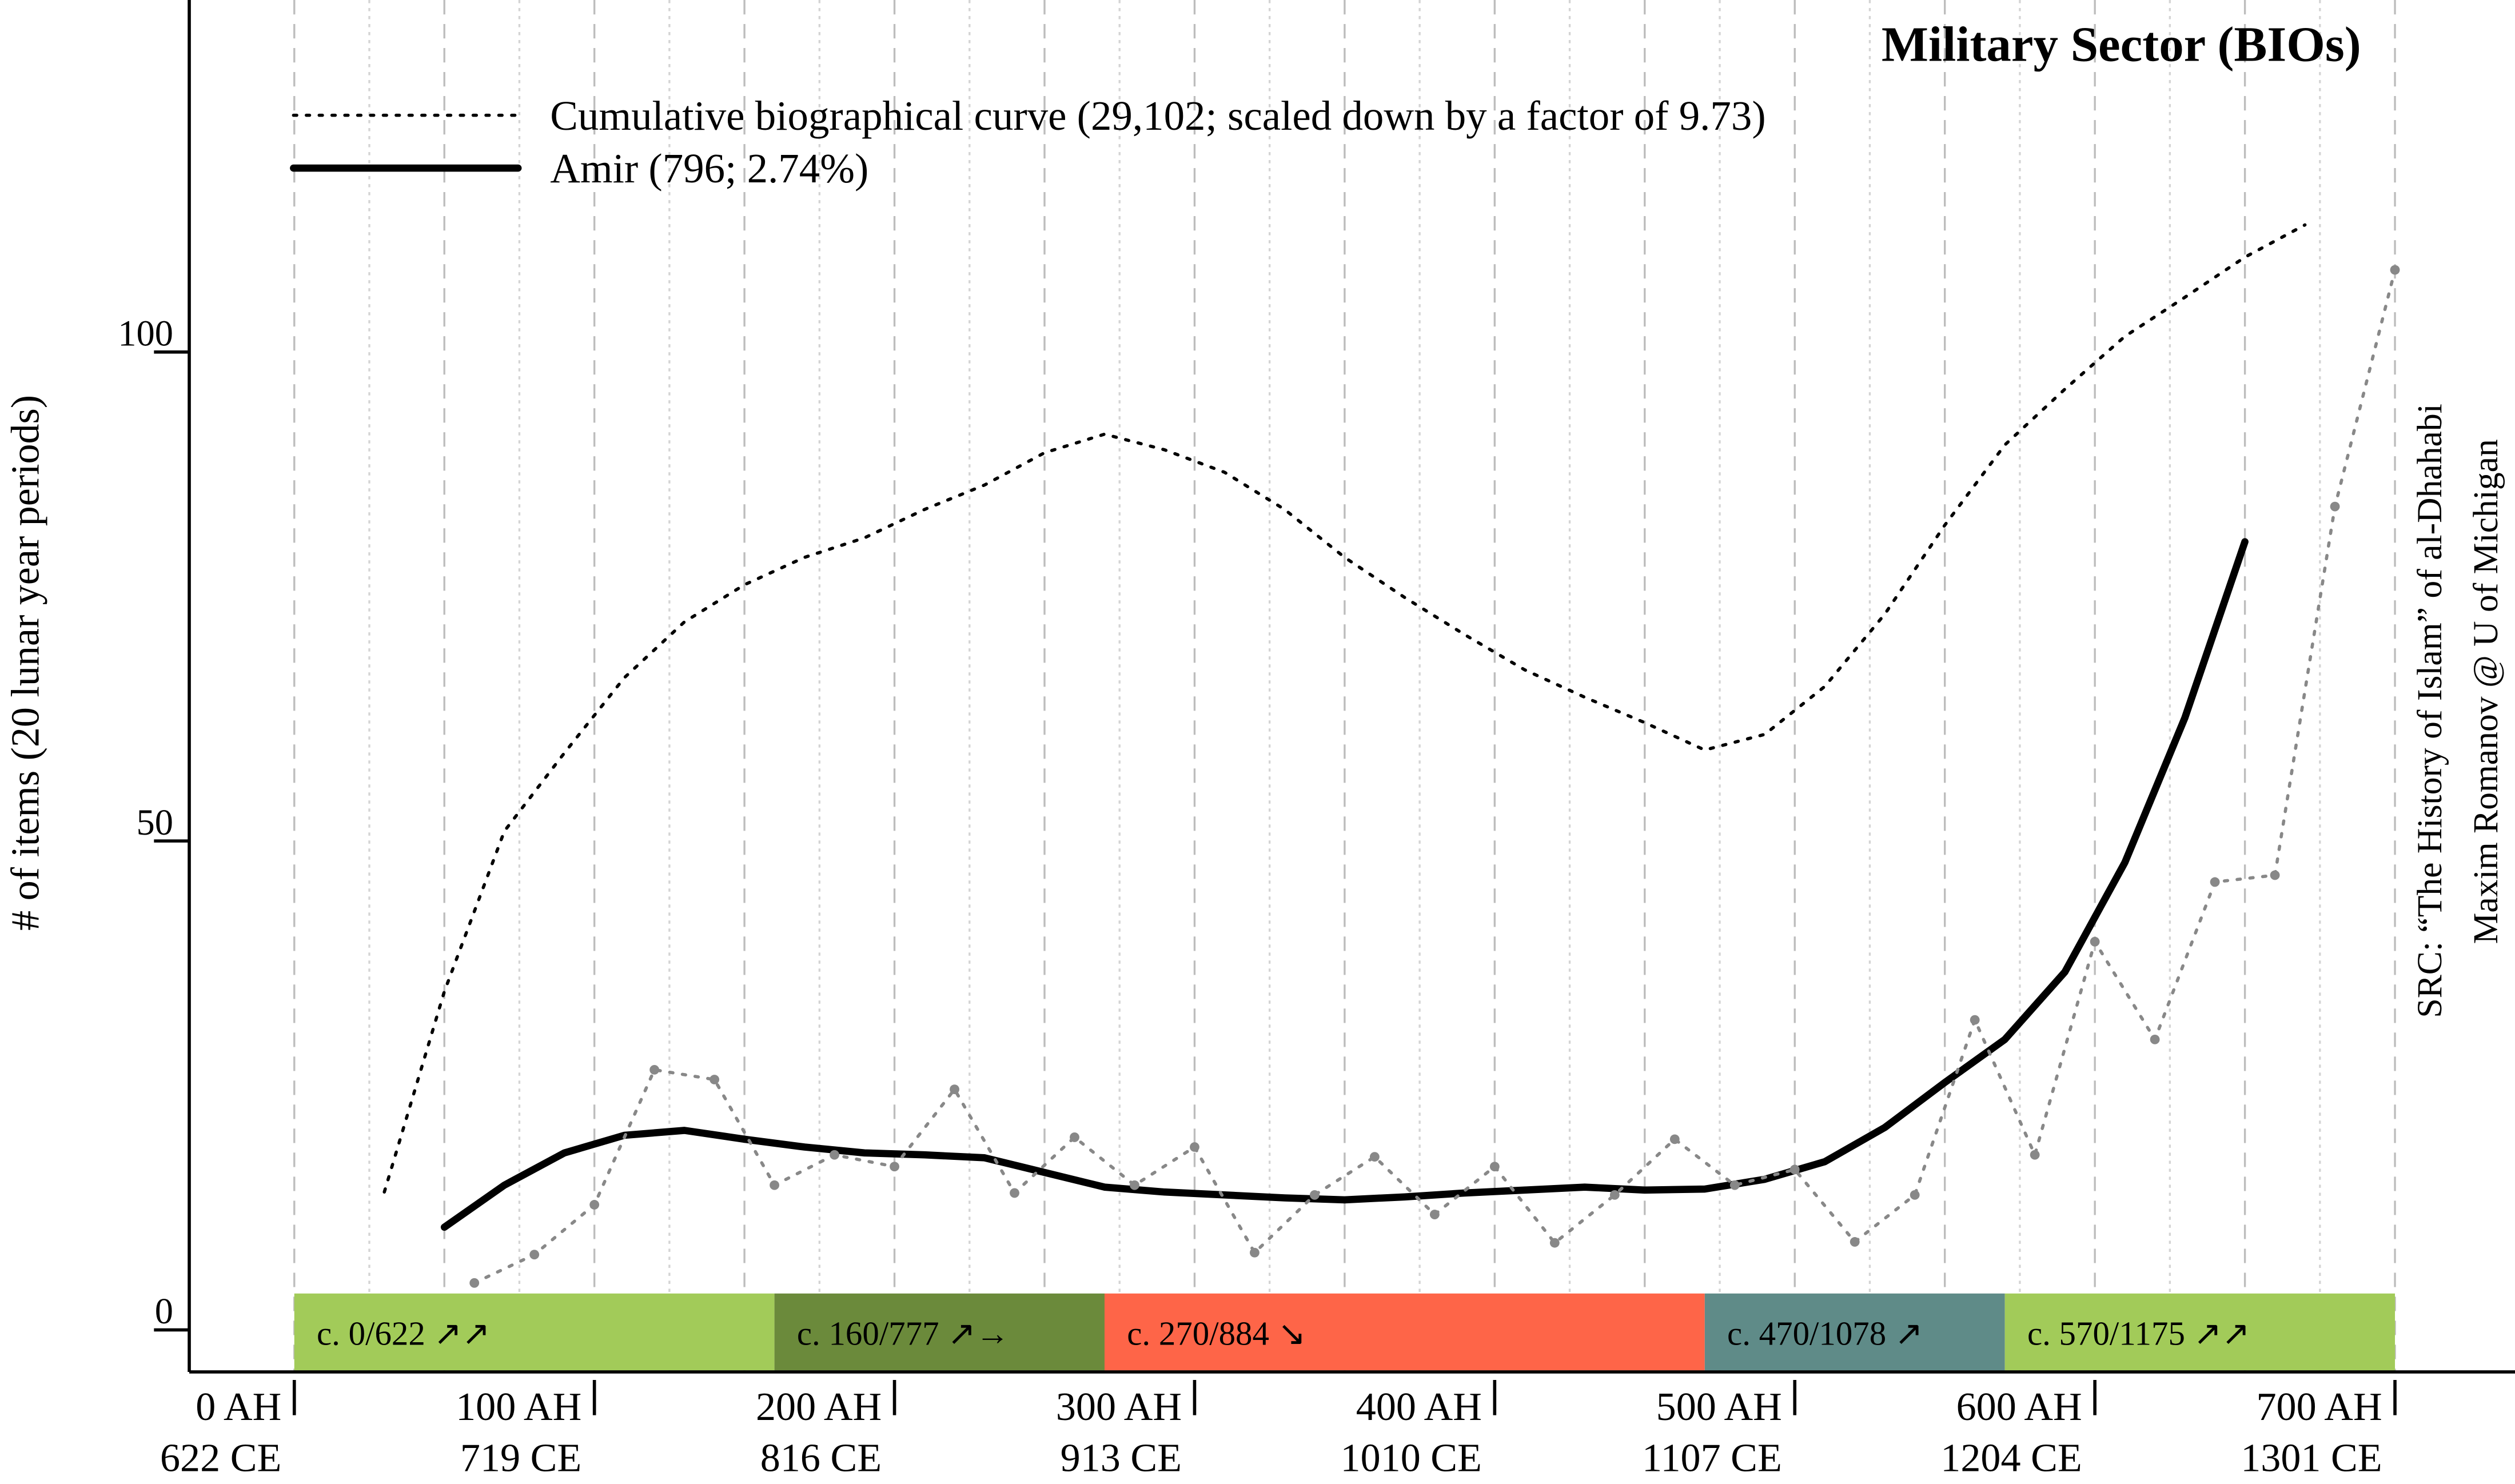  Describe the element at coordinates (164, 1311) in the screenshot. I see `y-tick-label: 0` at that location.